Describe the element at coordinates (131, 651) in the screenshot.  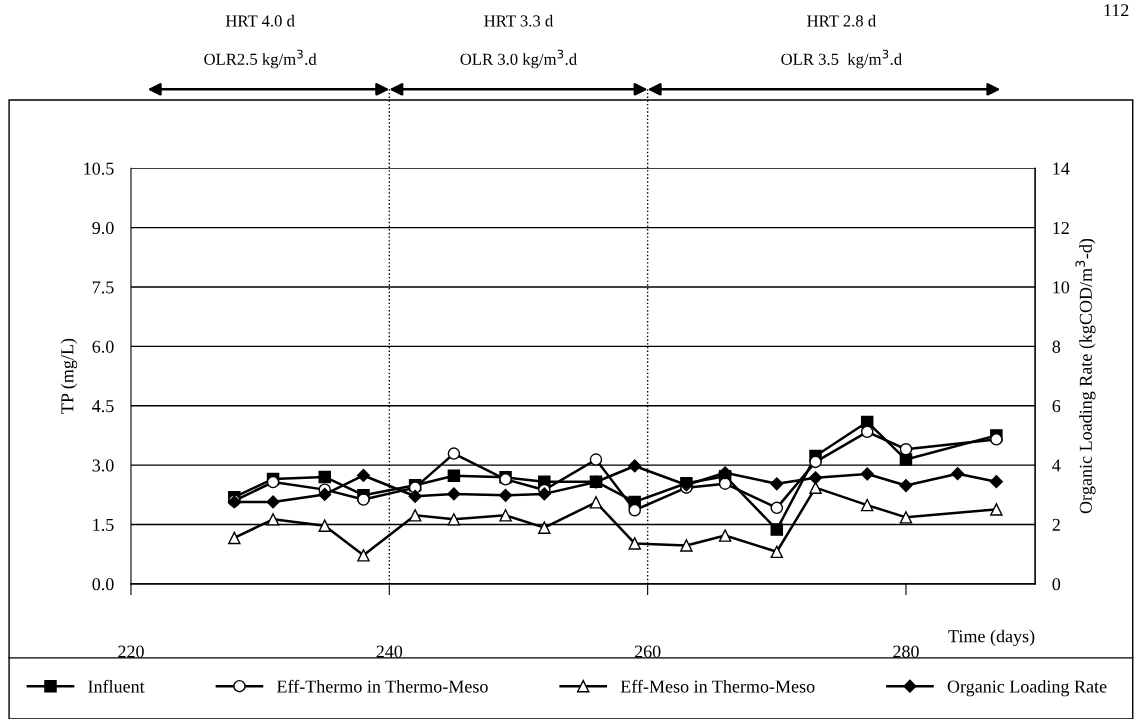
I see `x-tick-label: 220` at that location.